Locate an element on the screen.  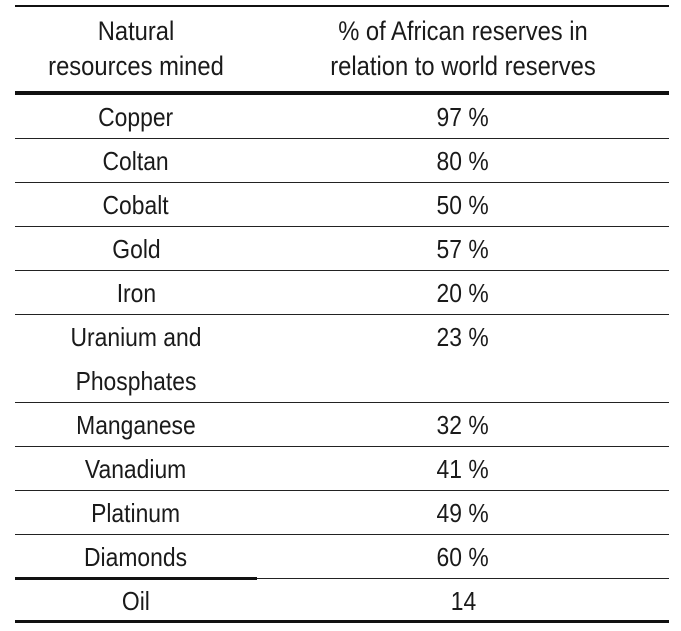
resource-cell: Manganese is located at coordinates (136, 424).